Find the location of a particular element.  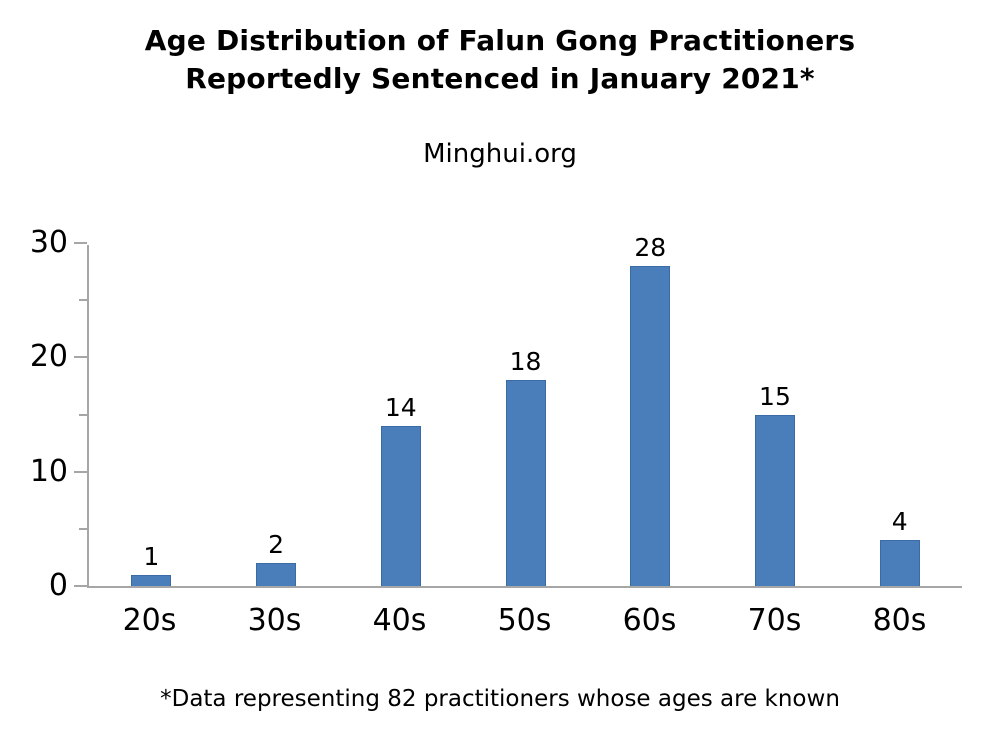

x-tick-label: 80s is located at coordinates (899, 620).